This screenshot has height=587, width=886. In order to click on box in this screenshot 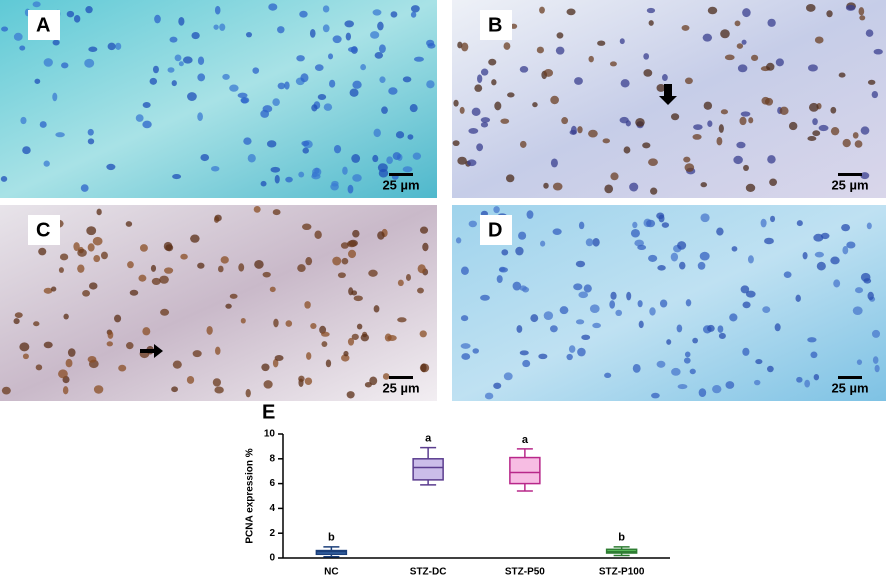, I will do `click(525, 470)`.